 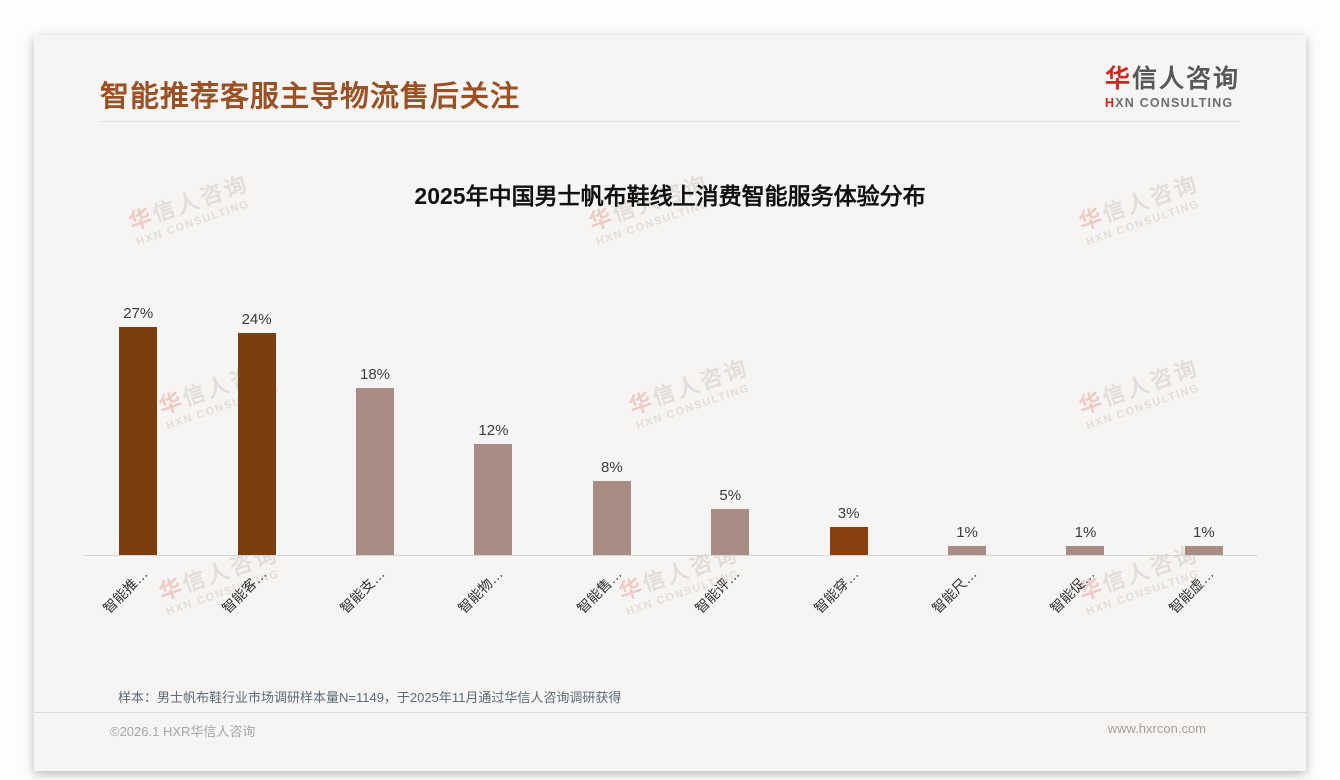 What do you see at coordinates (848, 430) in the screenshot?
I see `bar-column: 3%` at bounding box center [848, 430].